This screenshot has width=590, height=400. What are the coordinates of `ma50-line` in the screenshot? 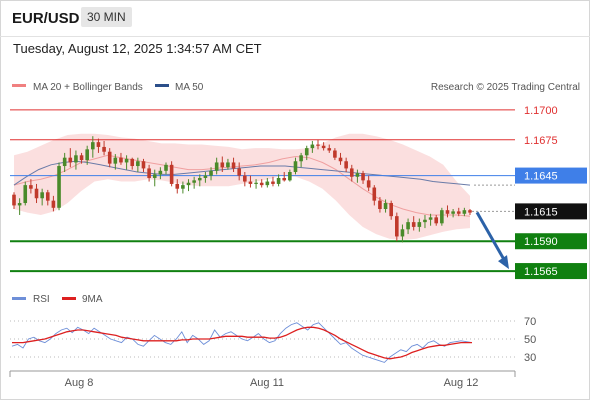 It's located at (242, 173).